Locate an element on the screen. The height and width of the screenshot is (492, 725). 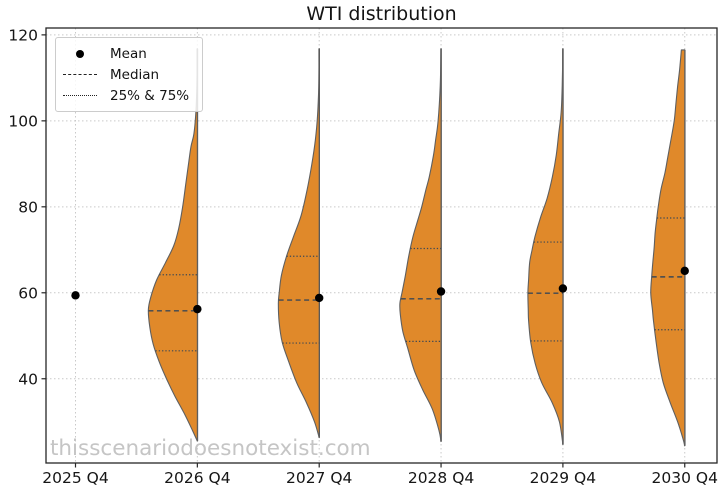
x-tick-label: 2030 Q4 is located at coordinates (685, 478).